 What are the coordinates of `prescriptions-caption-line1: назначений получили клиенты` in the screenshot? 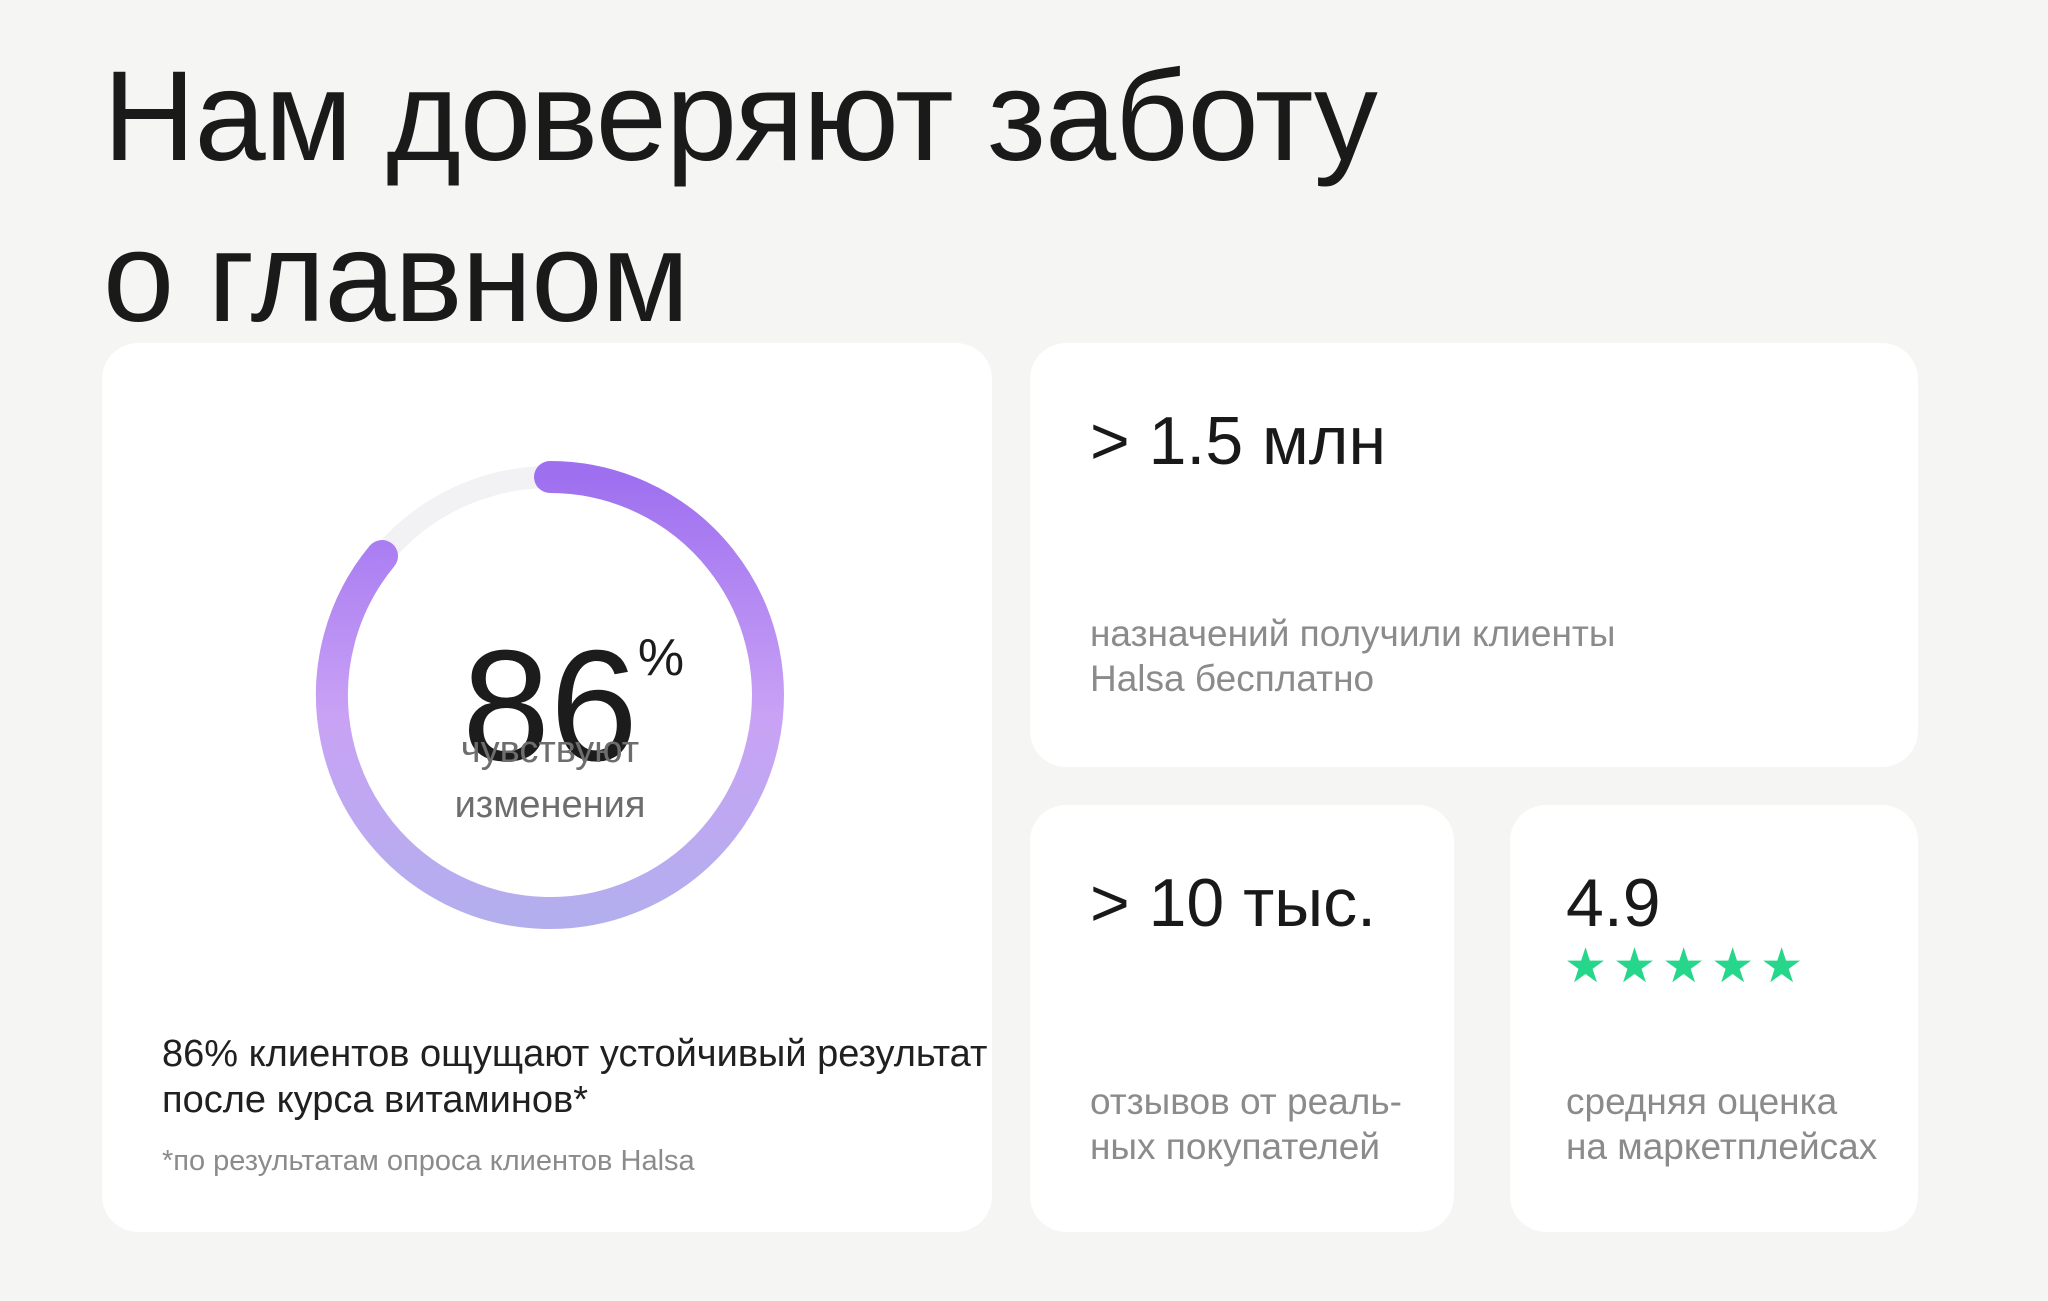 It's located at (1353, 633).